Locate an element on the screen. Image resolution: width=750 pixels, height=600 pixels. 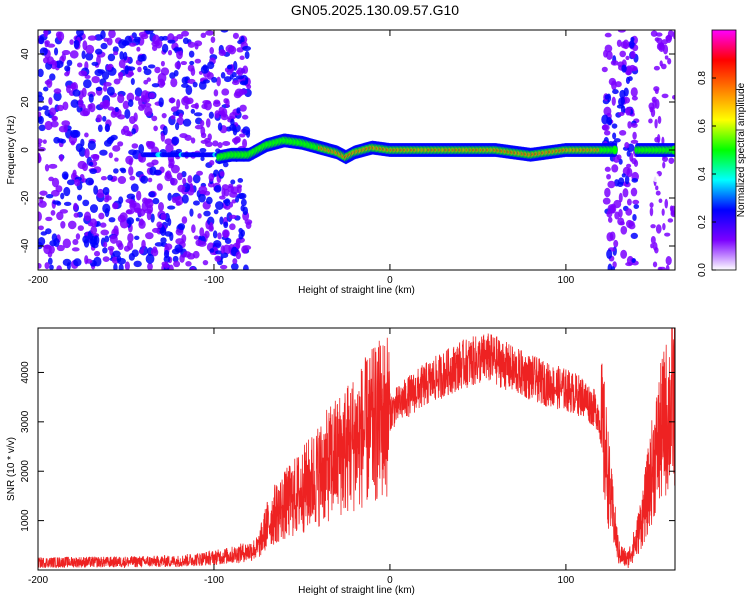
x-tick-label: -200 is located at coordinates (38, 280).